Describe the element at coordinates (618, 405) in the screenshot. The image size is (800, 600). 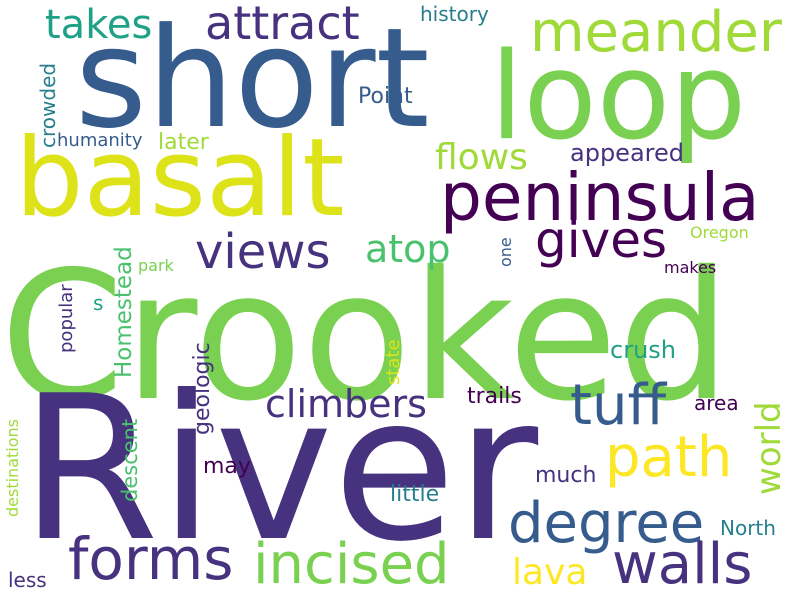
I see `word-tuff: tuff` at that location.